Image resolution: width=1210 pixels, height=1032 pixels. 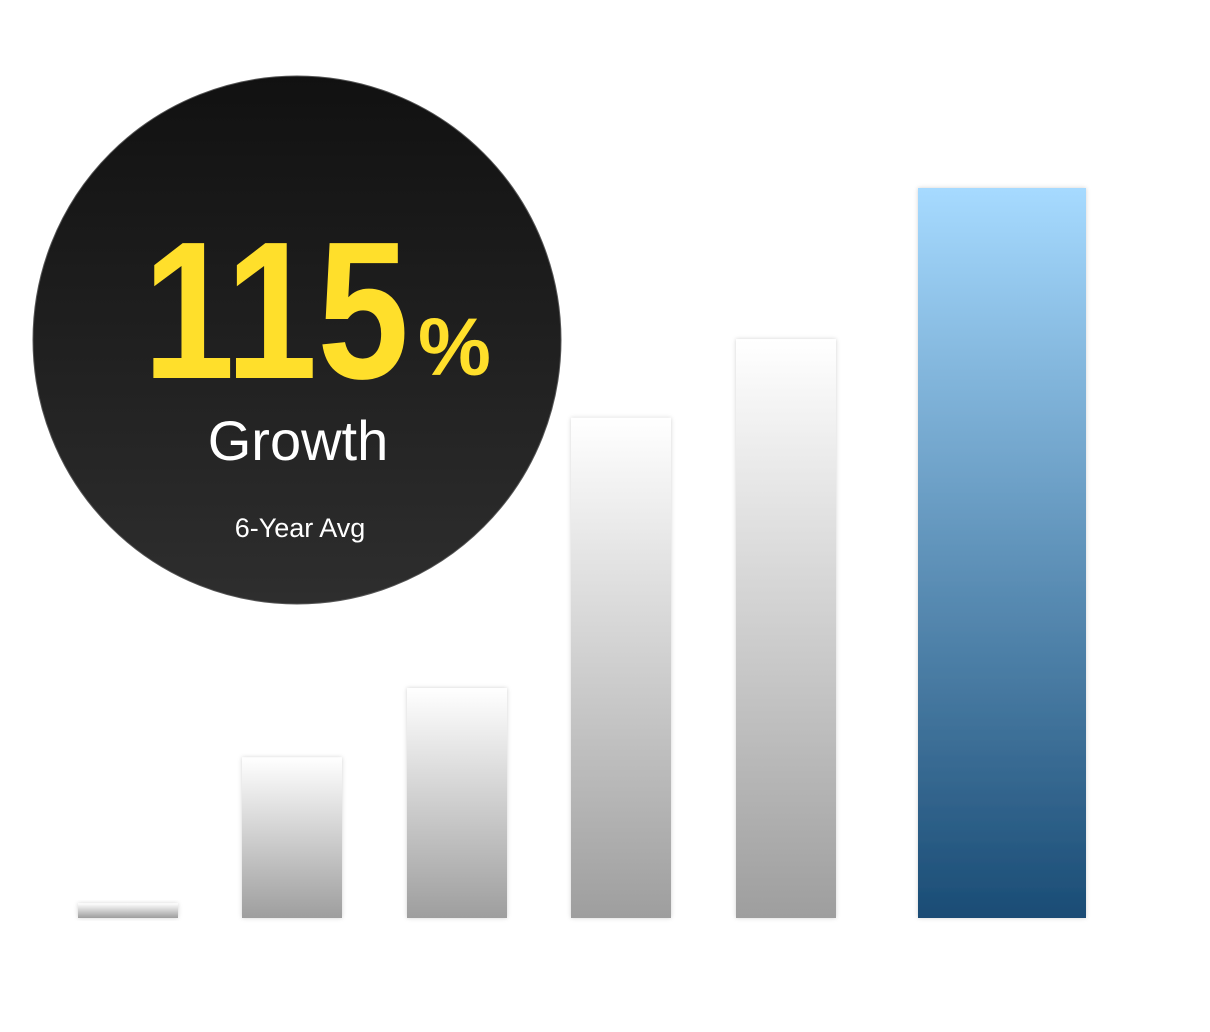 What do you see at coordinates (454, 347) in the screenshot?
I see `stat-unit: %` at bounding box center [454, 347].